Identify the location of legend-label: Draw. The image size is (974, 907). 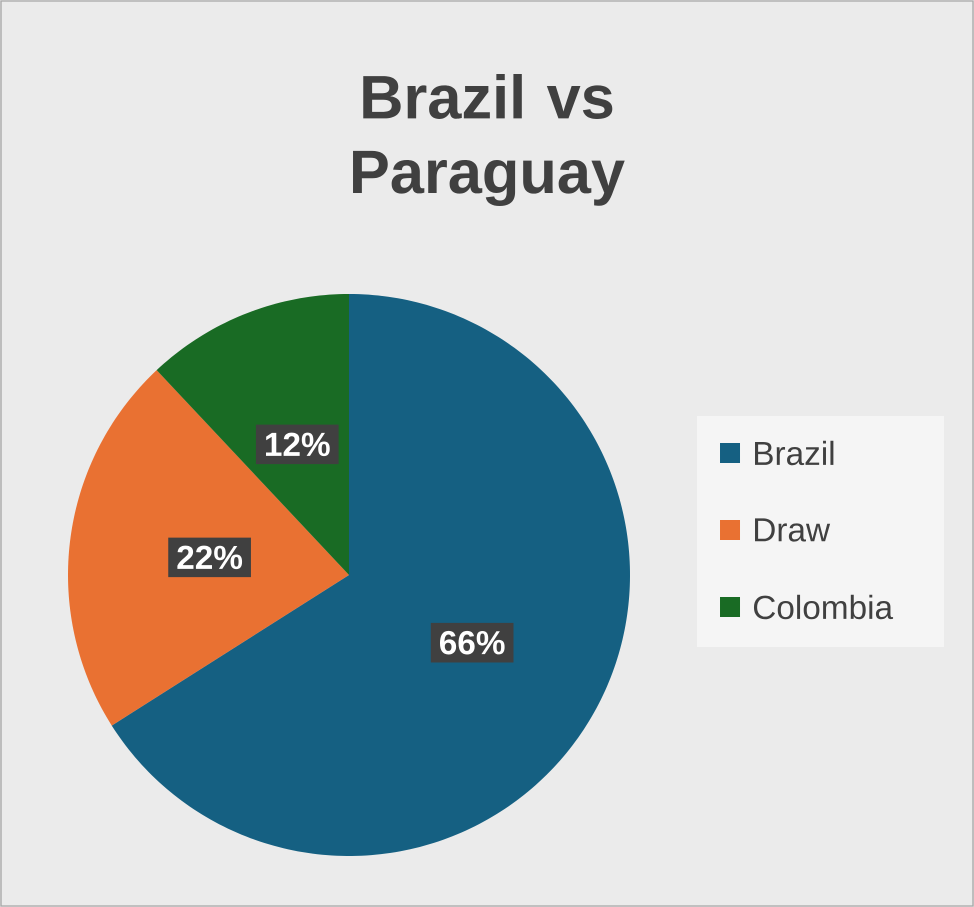
(792, 530).